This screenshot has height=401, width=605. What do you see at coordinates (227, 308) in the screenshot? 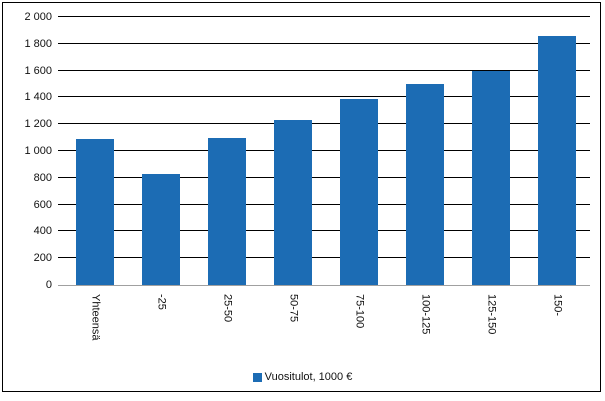
I see `x-axis-tick-label: 25-50` at bounding box center [227, 308].